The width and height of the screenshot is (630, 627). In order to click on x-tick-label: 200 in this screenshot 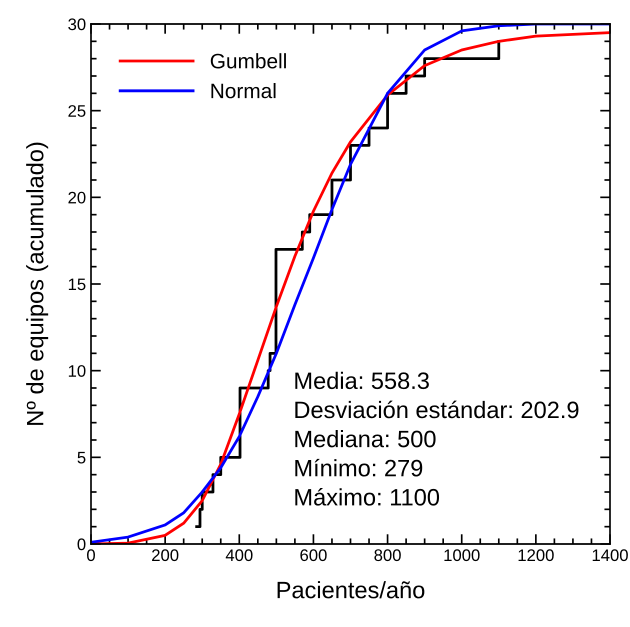, I will do `click(165, 555)`.